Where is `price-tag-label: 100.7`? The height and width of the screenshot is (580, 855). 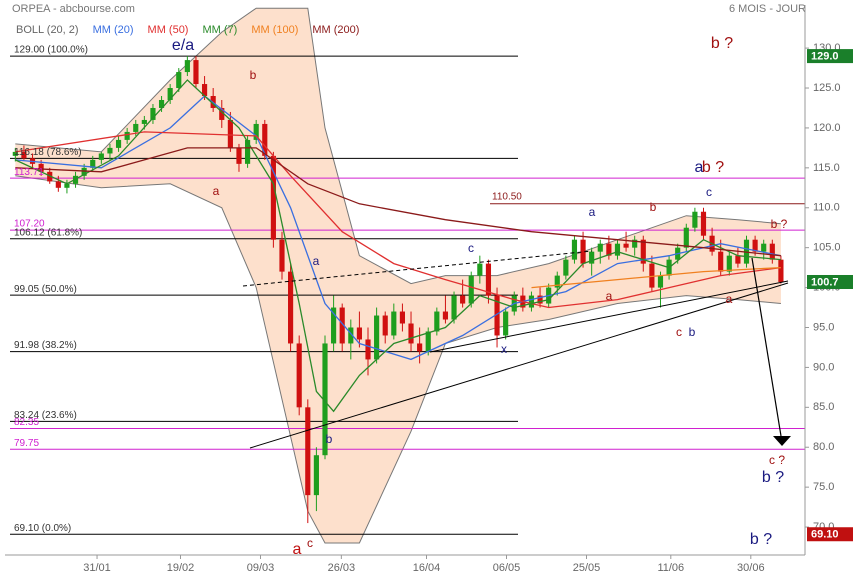
price-tag-label: 100.7 is located at coordinates (825, 282).